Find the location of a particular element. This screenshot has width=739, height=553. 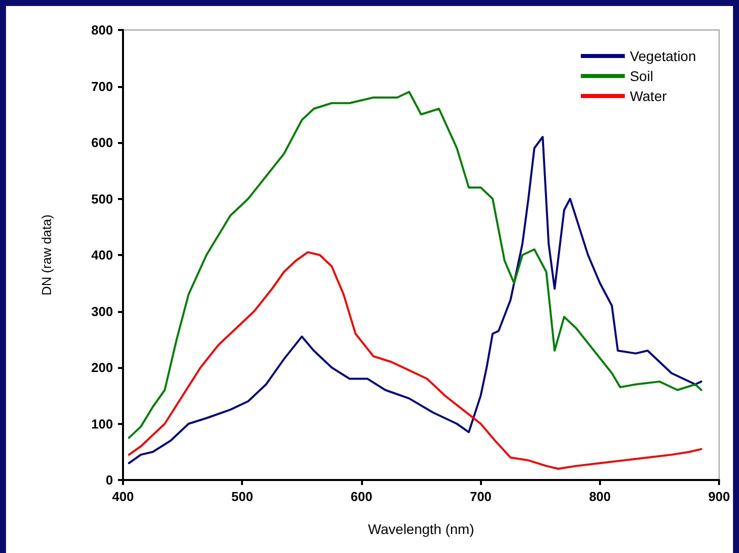

x-tick-label: 500 is located at coordinates (242, 496).